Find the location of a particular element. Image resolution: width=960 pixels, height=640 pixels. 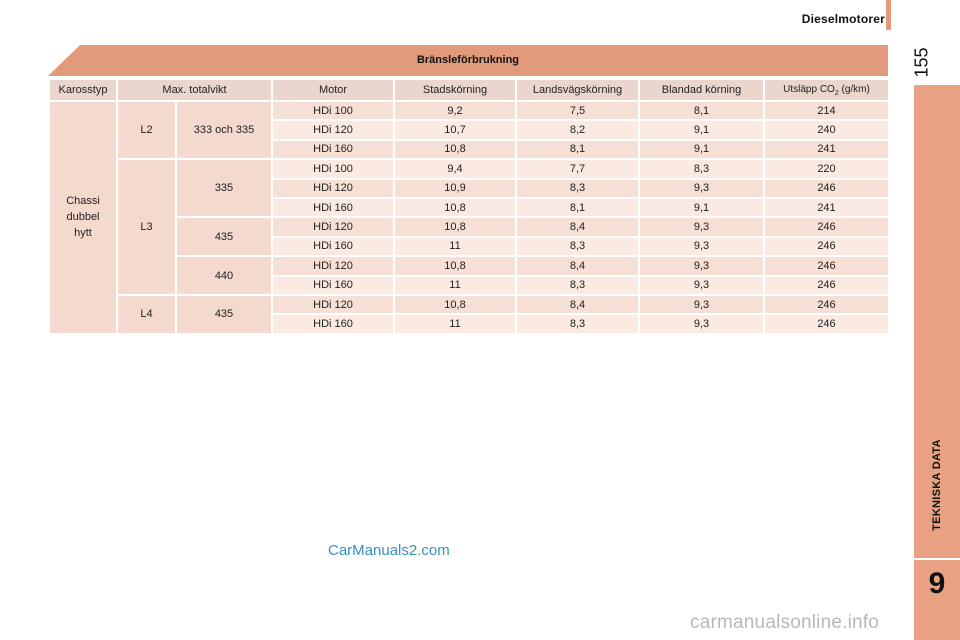

chapter-side-tab is located at coordinates (937, 362).